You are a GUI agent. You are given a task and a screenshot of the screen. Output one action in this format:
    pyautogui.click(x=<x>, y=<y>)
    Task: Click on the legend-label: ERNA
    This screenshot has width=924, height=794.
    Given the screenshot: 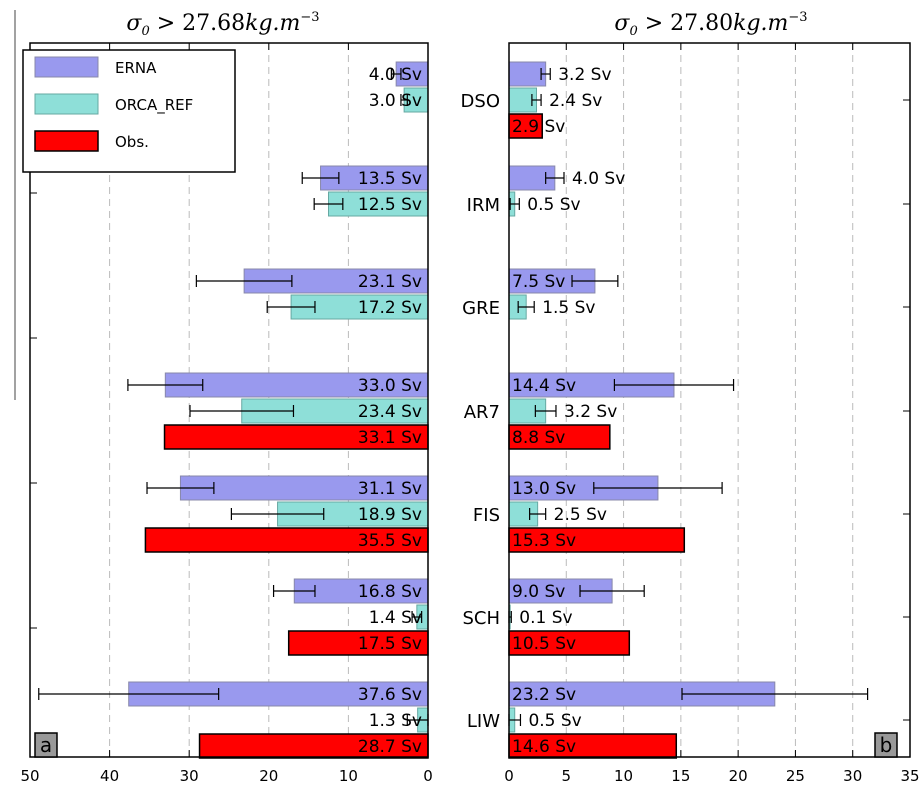 What is the action you would take?
    pyautogui.click(x=136, y=68)
    